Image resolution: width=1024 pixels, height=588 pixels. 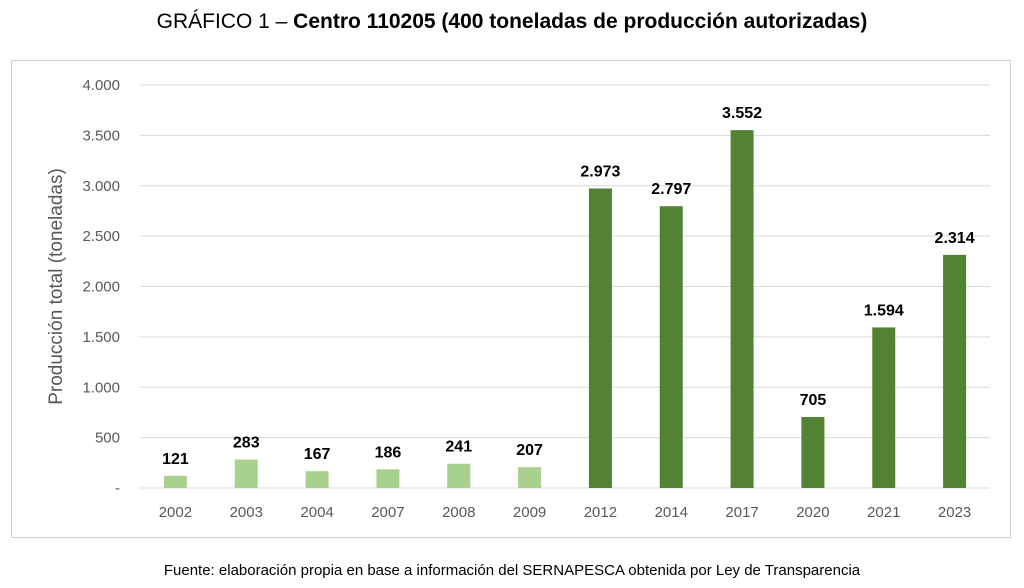 I want to click on data-label: 241, so click(x=458, y=447).